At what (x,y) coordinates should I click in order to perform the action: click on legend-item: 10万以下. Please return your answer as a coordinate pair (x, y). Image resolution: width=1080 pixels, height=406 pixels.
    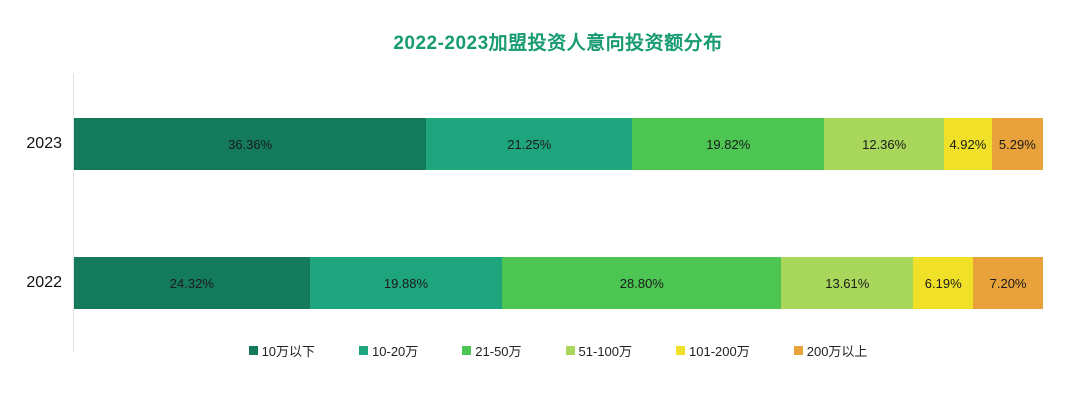
    Looking at the image, I should click on (282, 350).